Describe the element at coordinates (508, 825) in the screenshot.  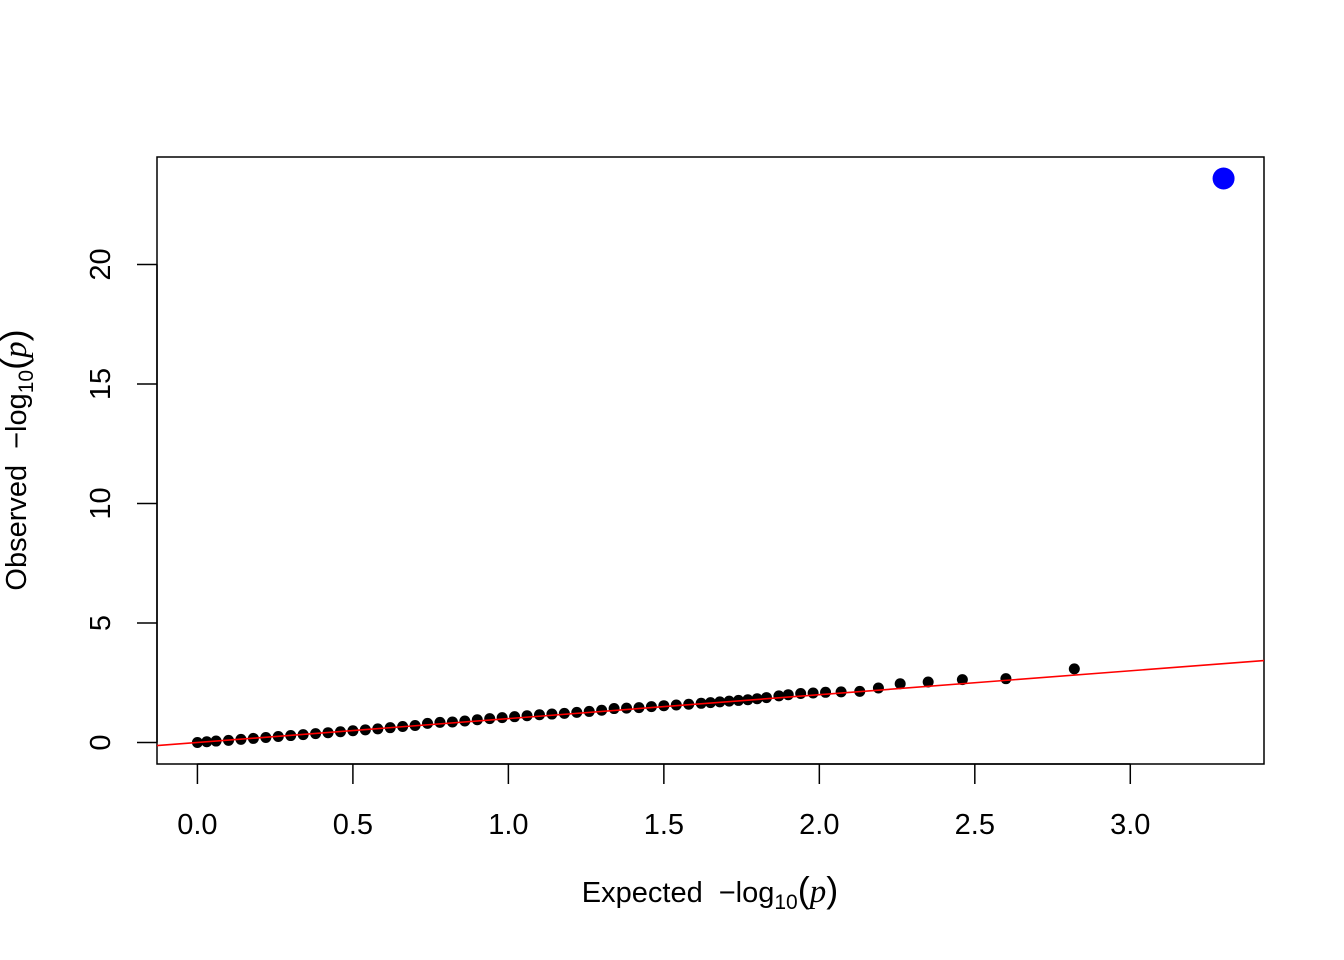
I see `x-tick-label: 1.0` at that location.